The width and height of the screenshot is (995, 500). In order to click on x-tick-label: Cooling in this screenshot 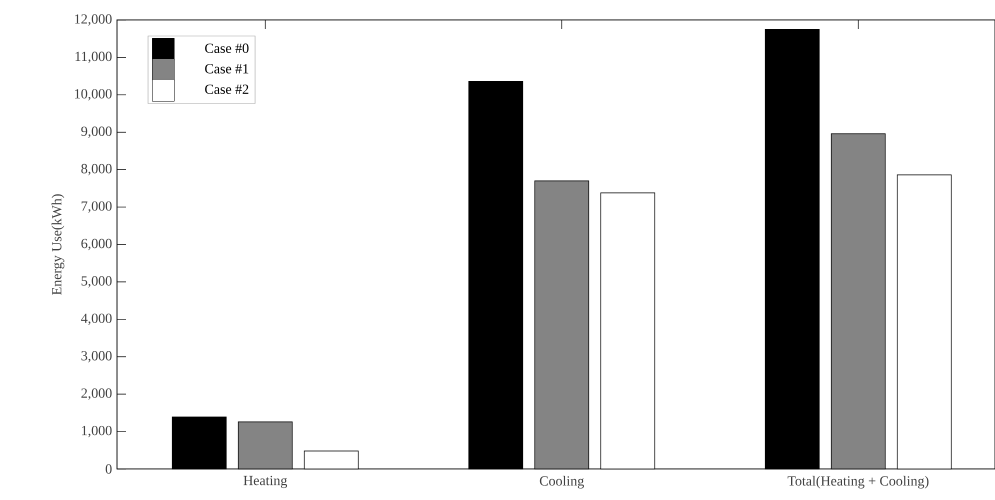, I will do `click(562, 482)`.